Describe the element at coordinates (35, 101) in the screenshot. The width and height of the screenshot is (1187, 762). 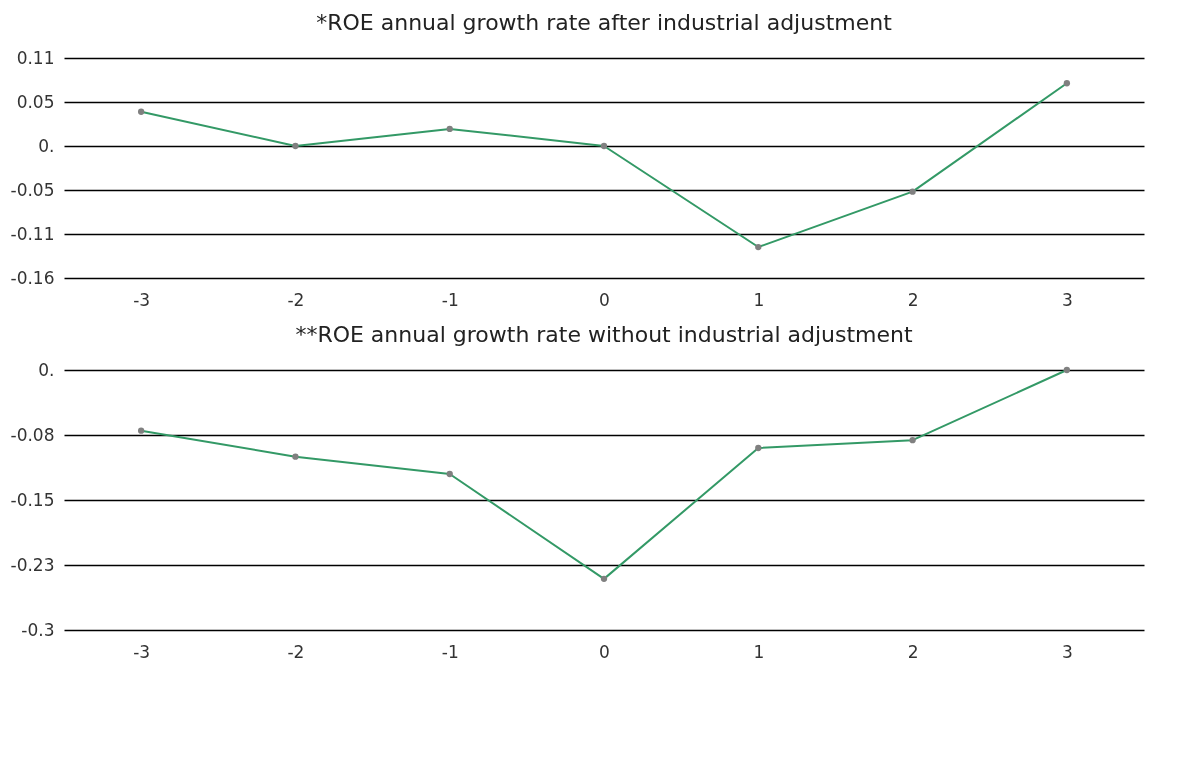
I see `y-tick-label: 0.05` at that location.